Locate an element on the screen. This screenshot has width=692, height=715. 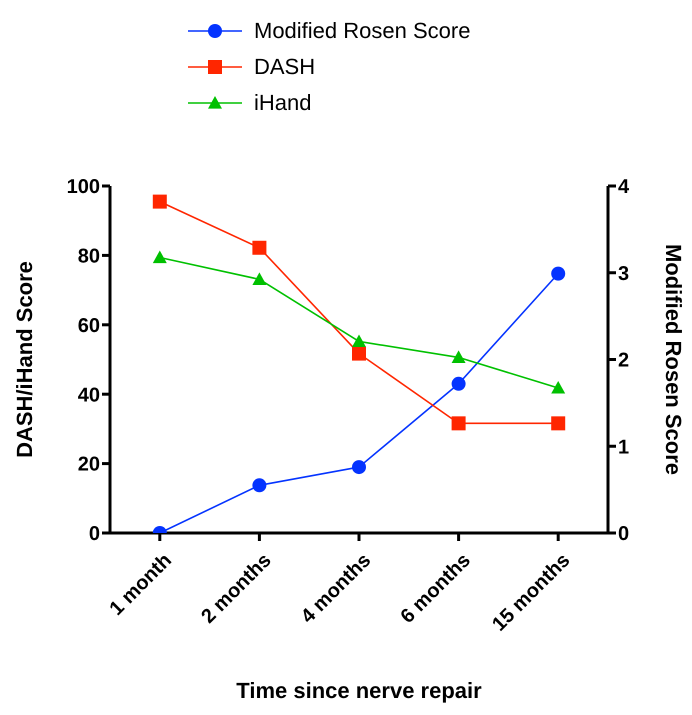
y-axis-title: DASH/iHand Score is located at coordinates (24, 359).